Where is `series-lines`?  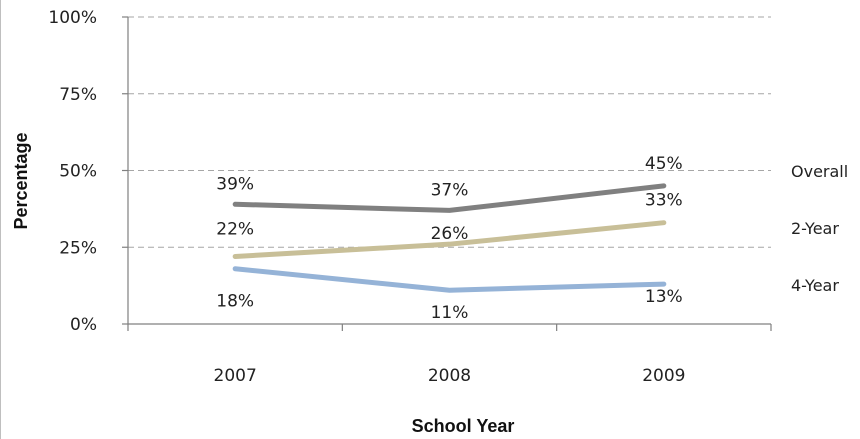
series-lines is located at coordinates (449, 238).